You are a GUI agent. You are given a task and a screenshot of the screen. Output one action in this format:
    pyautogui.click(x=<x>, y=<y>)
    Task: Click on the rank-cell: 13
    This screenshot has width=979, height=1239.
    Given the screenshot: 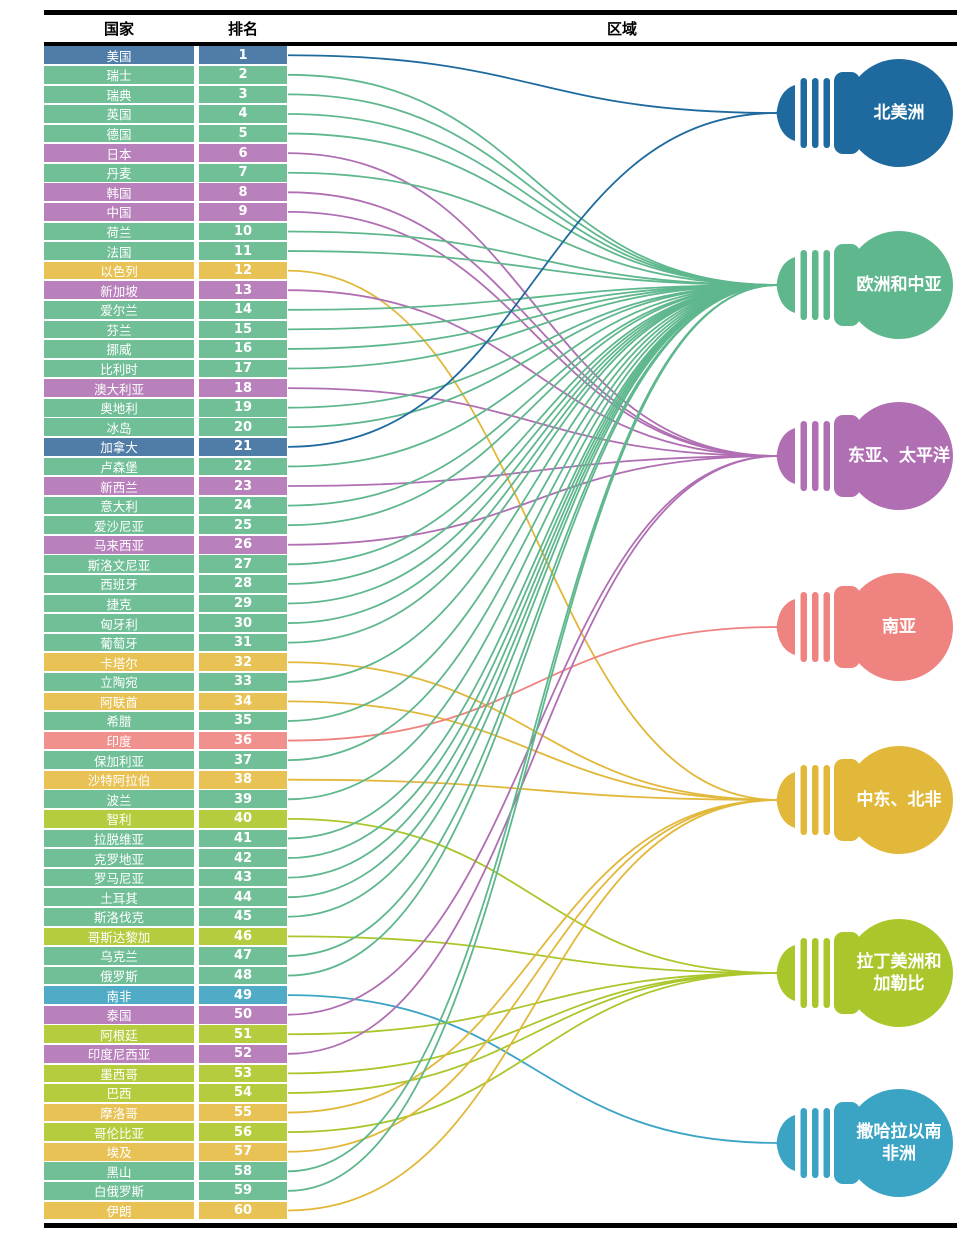 What is the action you would take?
    pyautogui.click(x=243, y=290)
    